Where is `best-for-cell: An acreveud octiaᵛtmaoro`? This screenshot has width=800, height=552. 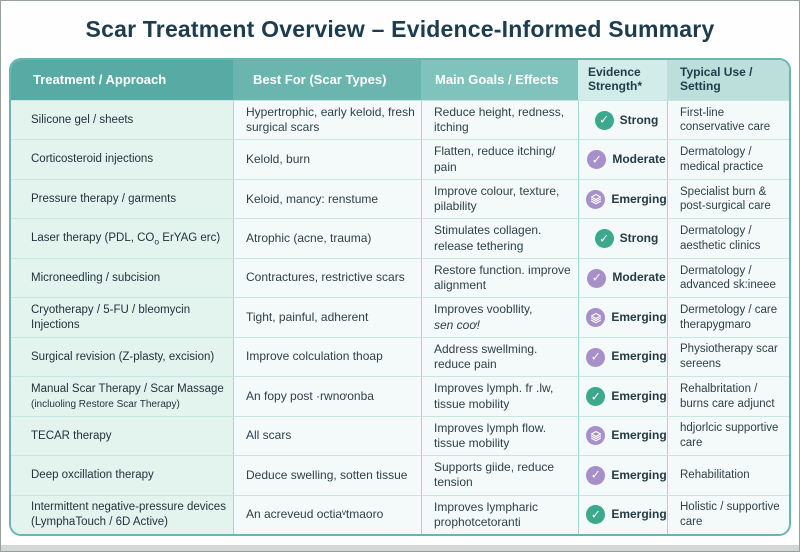 best-for-cell: An acreveud octiaᵛtmaoro is located at coordinates (327, 515).